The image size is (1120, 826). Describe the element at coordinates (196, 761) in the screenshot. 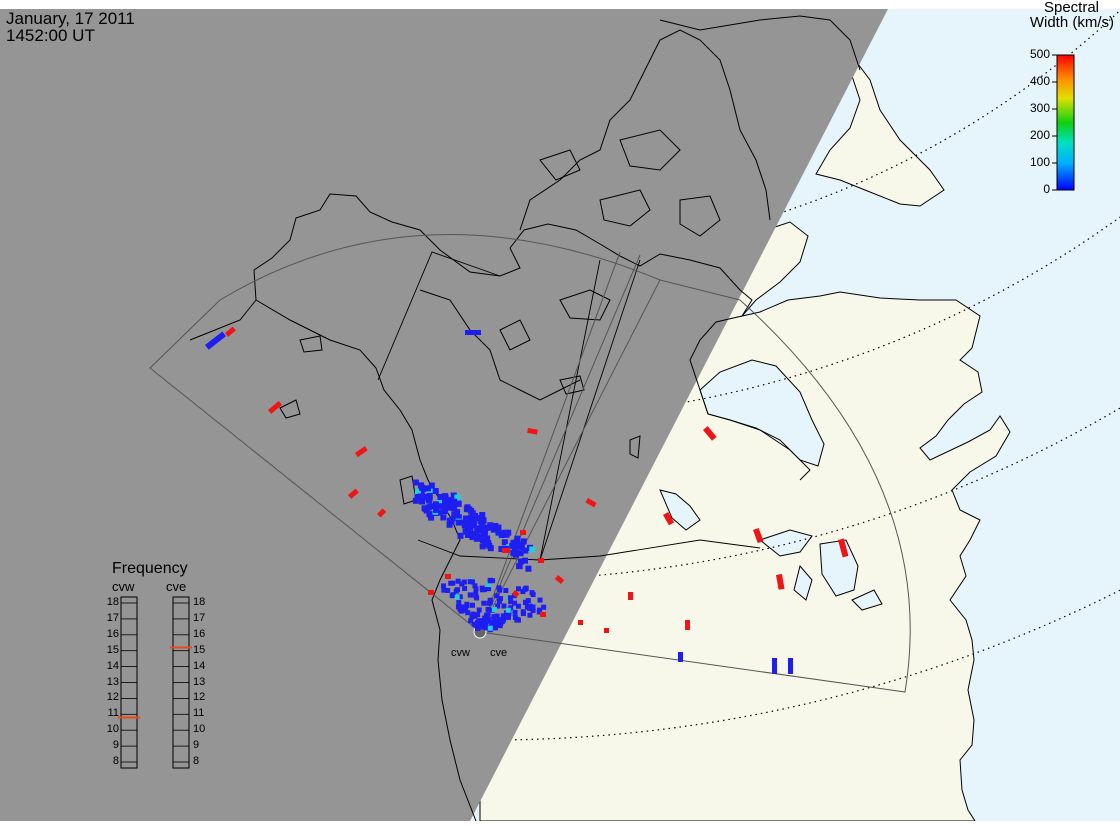

I see `frequency-scale-number: 8` at that location.